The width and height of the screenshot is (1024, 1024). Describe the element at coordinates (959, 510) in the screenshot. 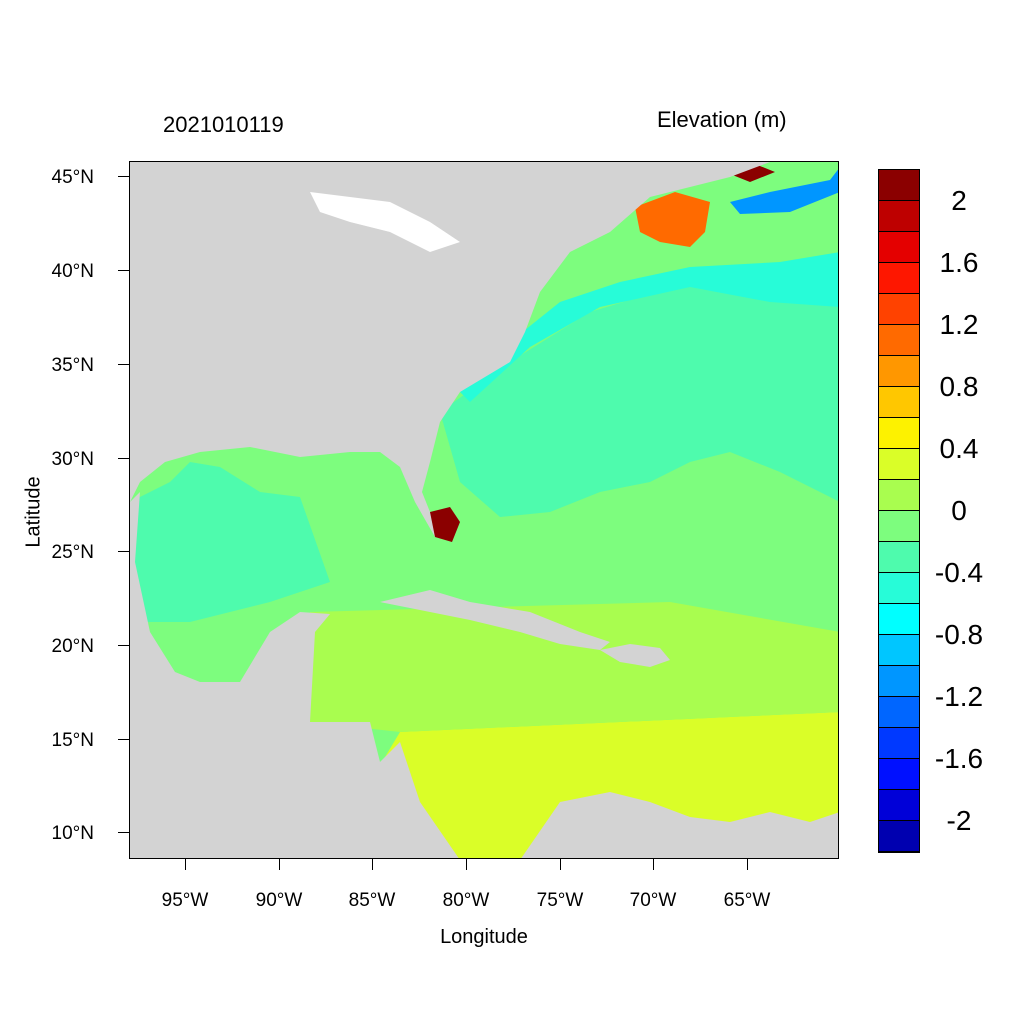

I see `colorbar-label: 0` at that location.